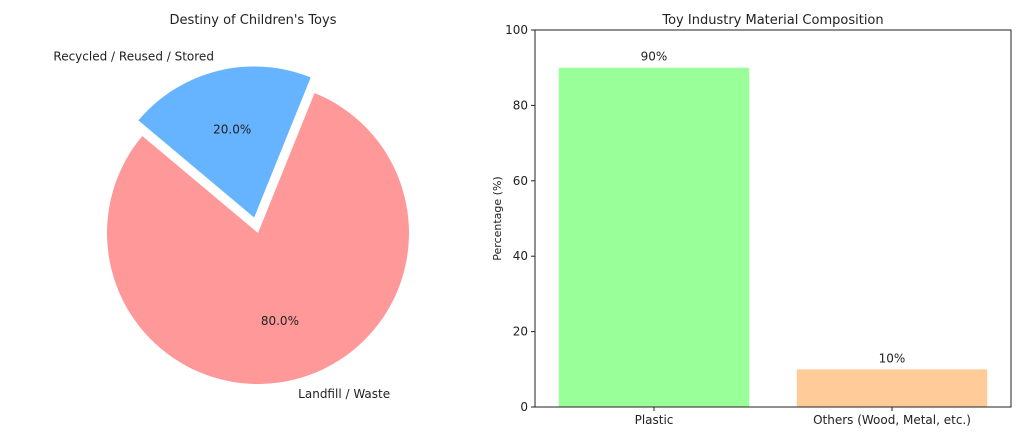 The image size is (1024, 443). What do you see at coordinates (344, 394) in the screenshot?
I see `pie-slice-label: Landfill / Waste` at bounding box center [344, 394].